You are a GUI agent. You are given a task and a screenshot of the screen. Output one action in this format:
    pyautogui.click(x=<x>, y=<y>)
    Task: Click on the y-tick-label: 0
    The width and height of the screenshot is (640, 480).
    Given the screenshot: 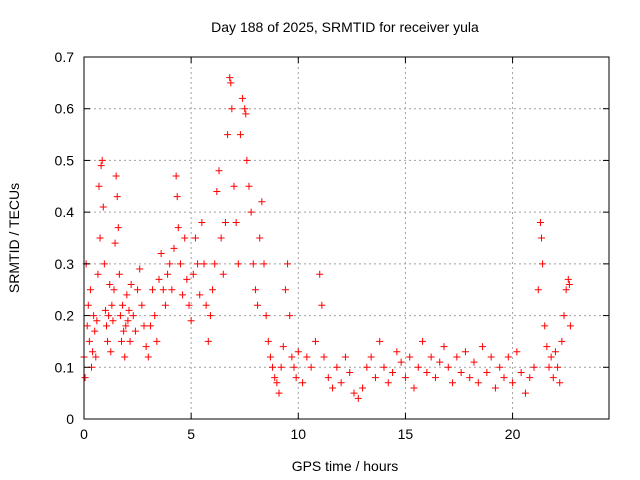 What is the action you would take?
    pyautogui.click(x=70, y=419)
    